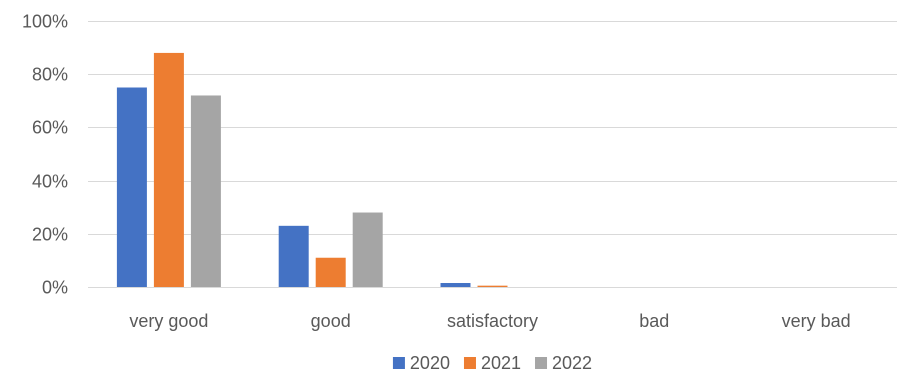  I want to click on bar-2021-very-good, so click(168, 169).